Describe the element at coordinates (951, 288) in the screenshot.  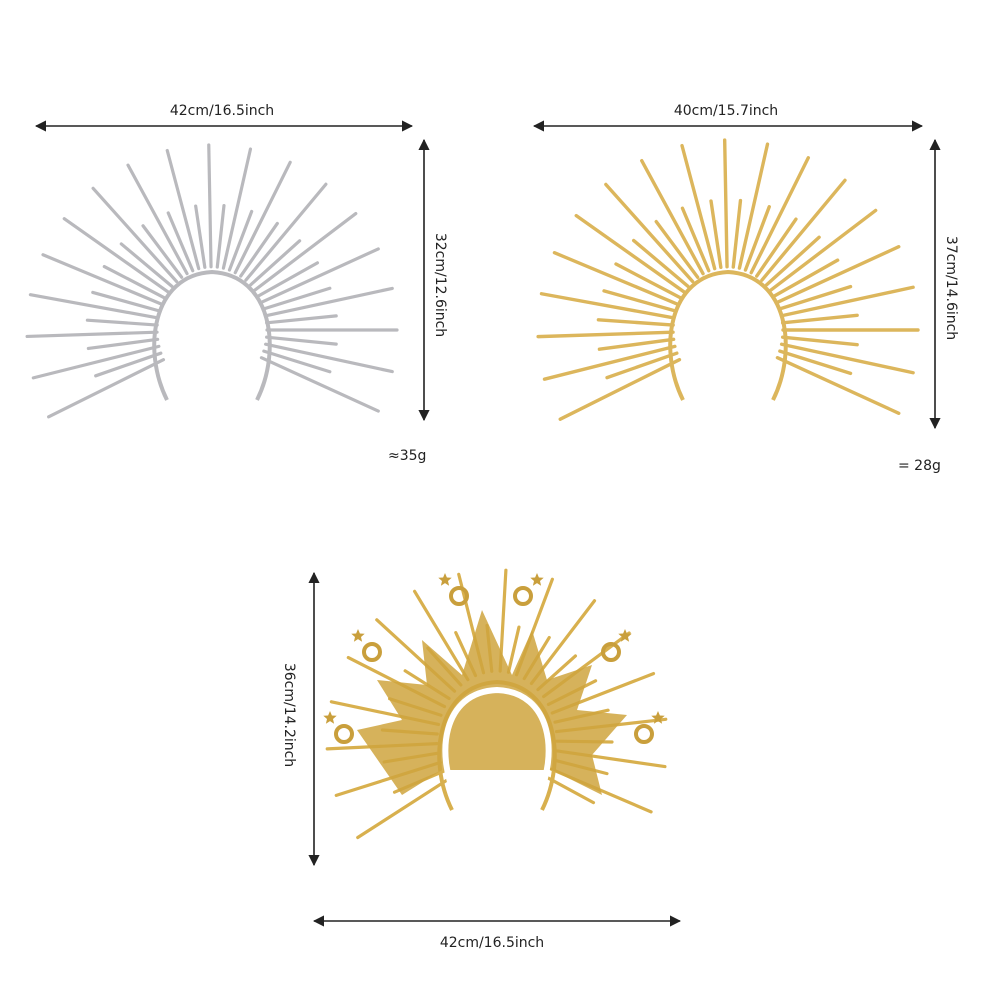
I see `height-label: 37cm/14.6inch` at that location.